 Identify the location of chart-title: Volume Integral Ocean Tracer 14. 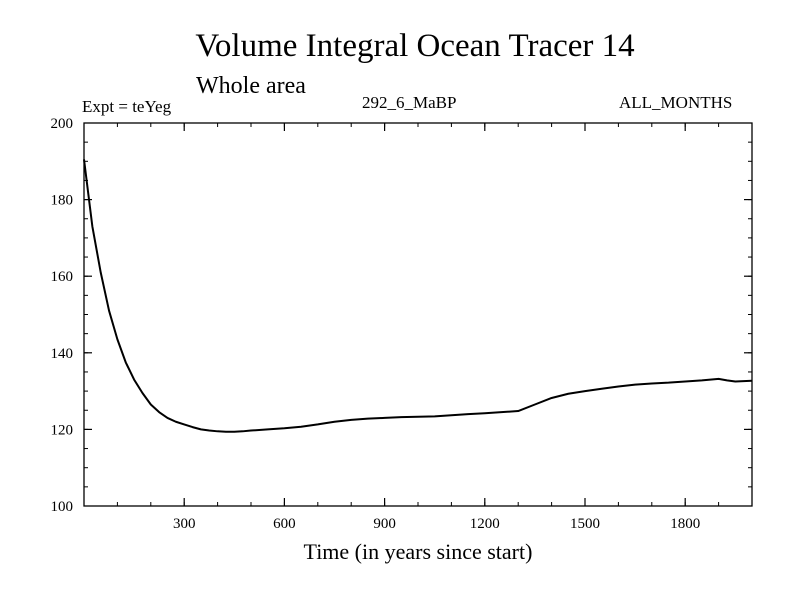
(415, 46).